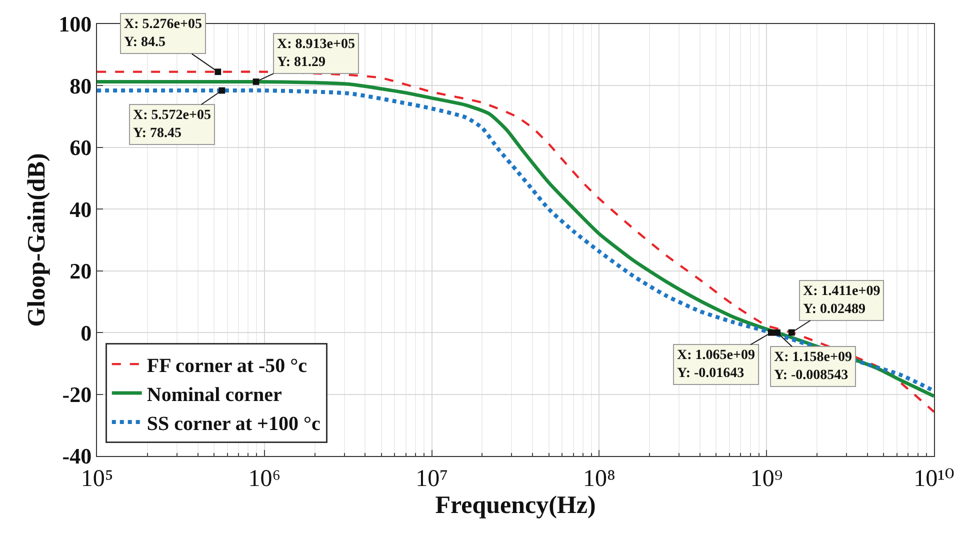 Image resolution: width=966 pixels, height=537 pixels. What do you see at coordinates (75, 24) in the screenshot?
I see `y-tick-label: 100` at bounding box center [75, 24].